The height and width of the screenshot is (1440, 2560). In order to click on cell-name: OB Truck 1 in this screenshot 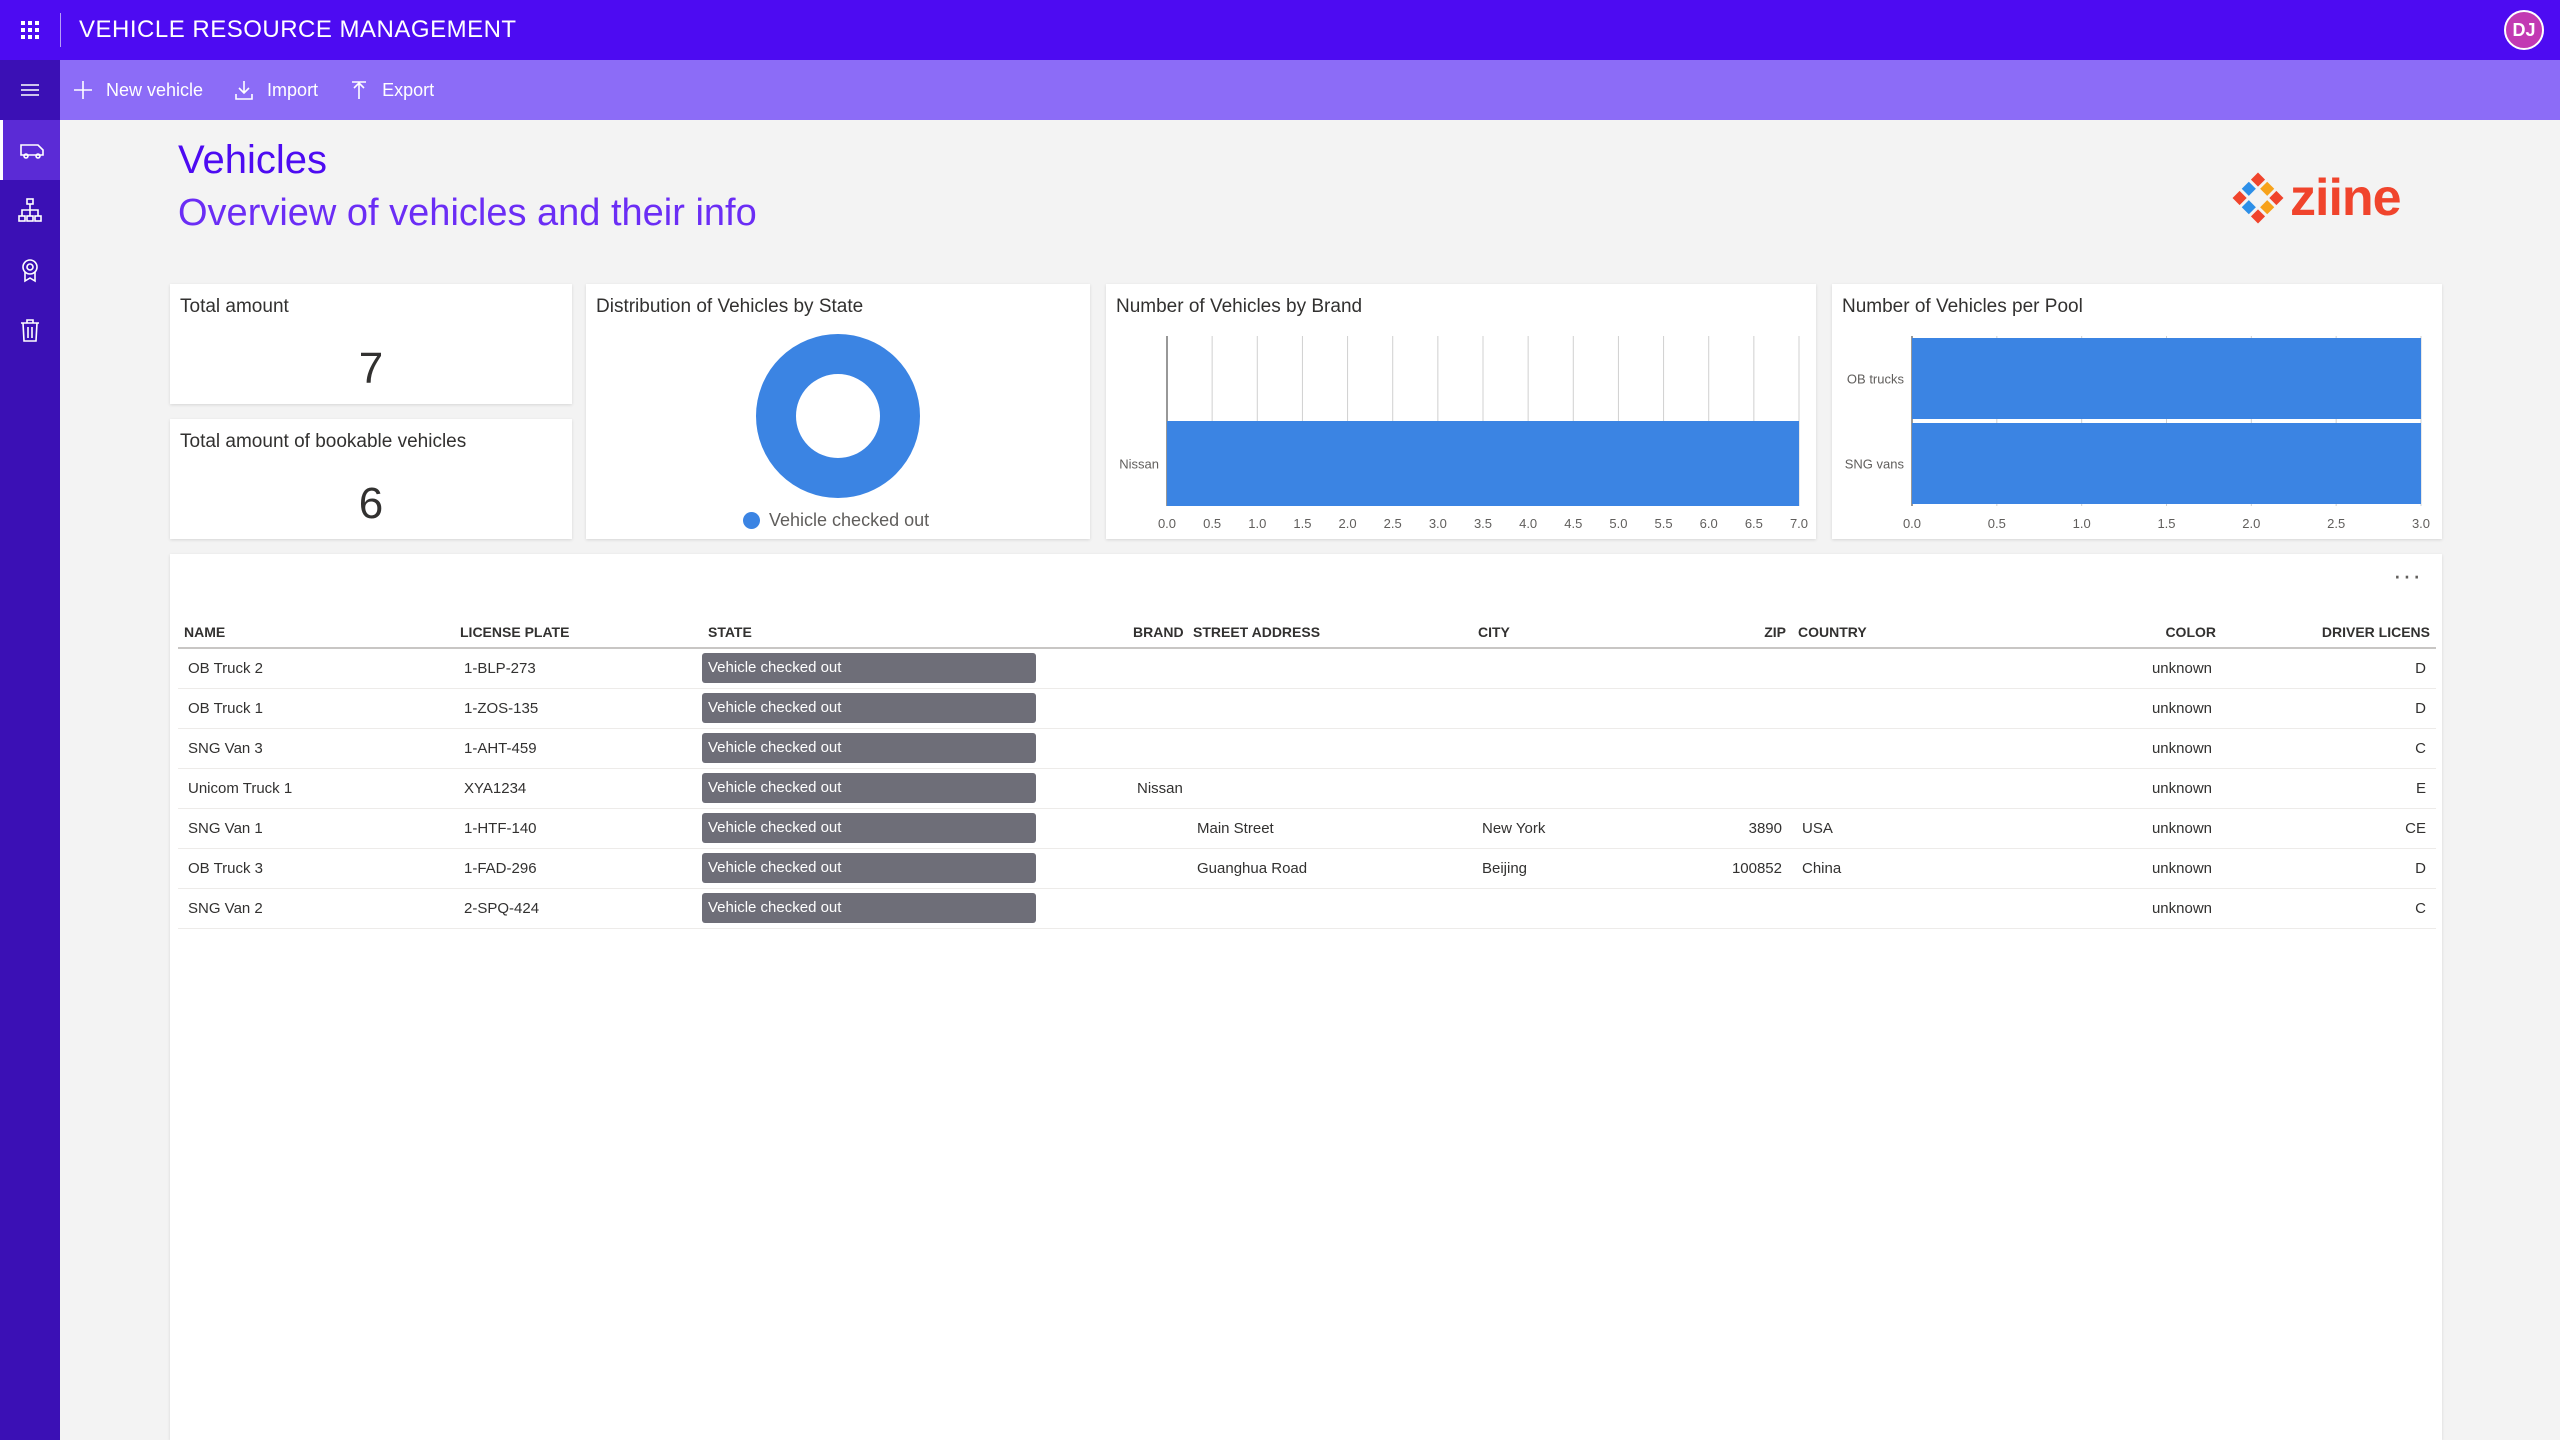, I will do `click(316, 708)`.